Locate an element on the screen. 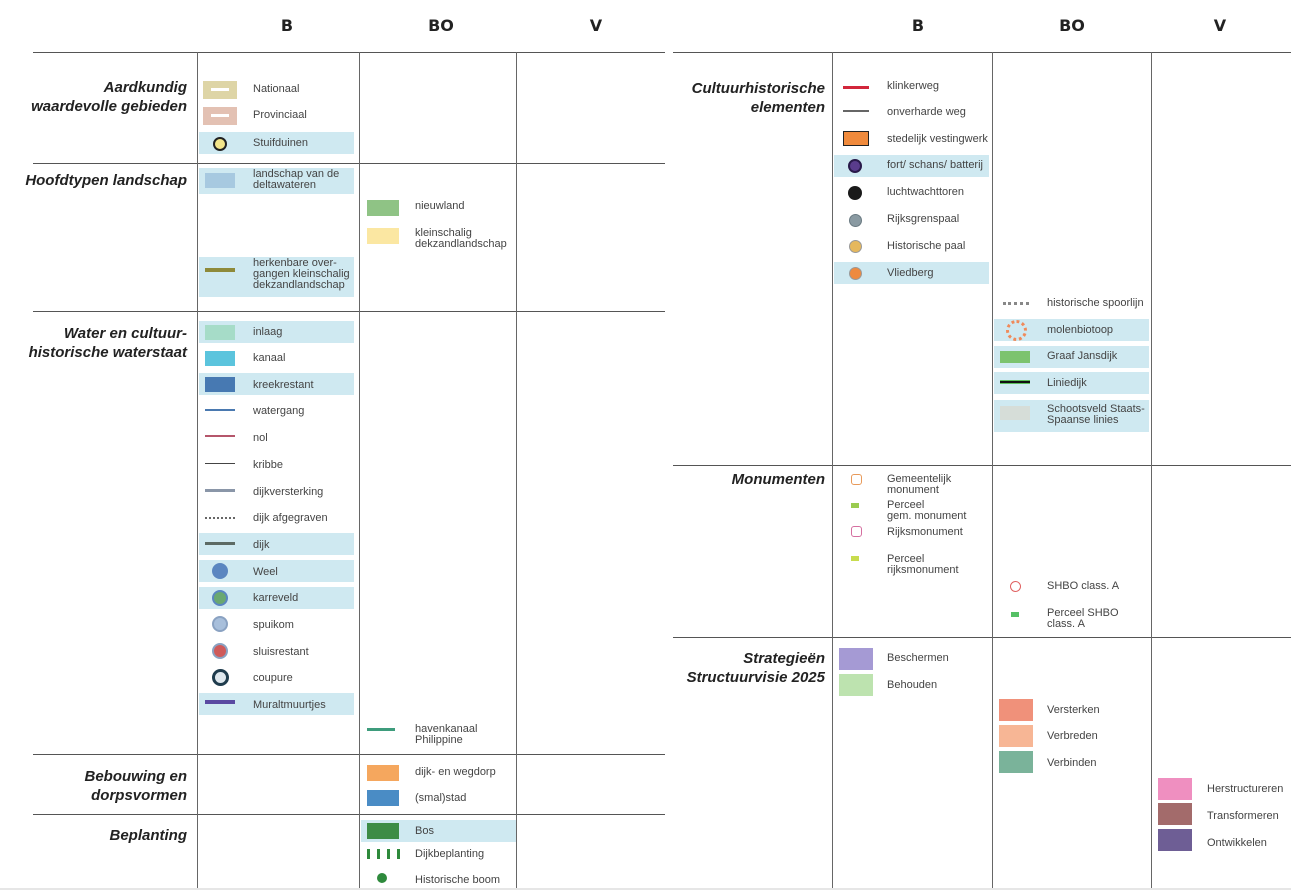 This screenshot has width=1291, height=890. dekzand-swatch is located at coordinates (383, 236).